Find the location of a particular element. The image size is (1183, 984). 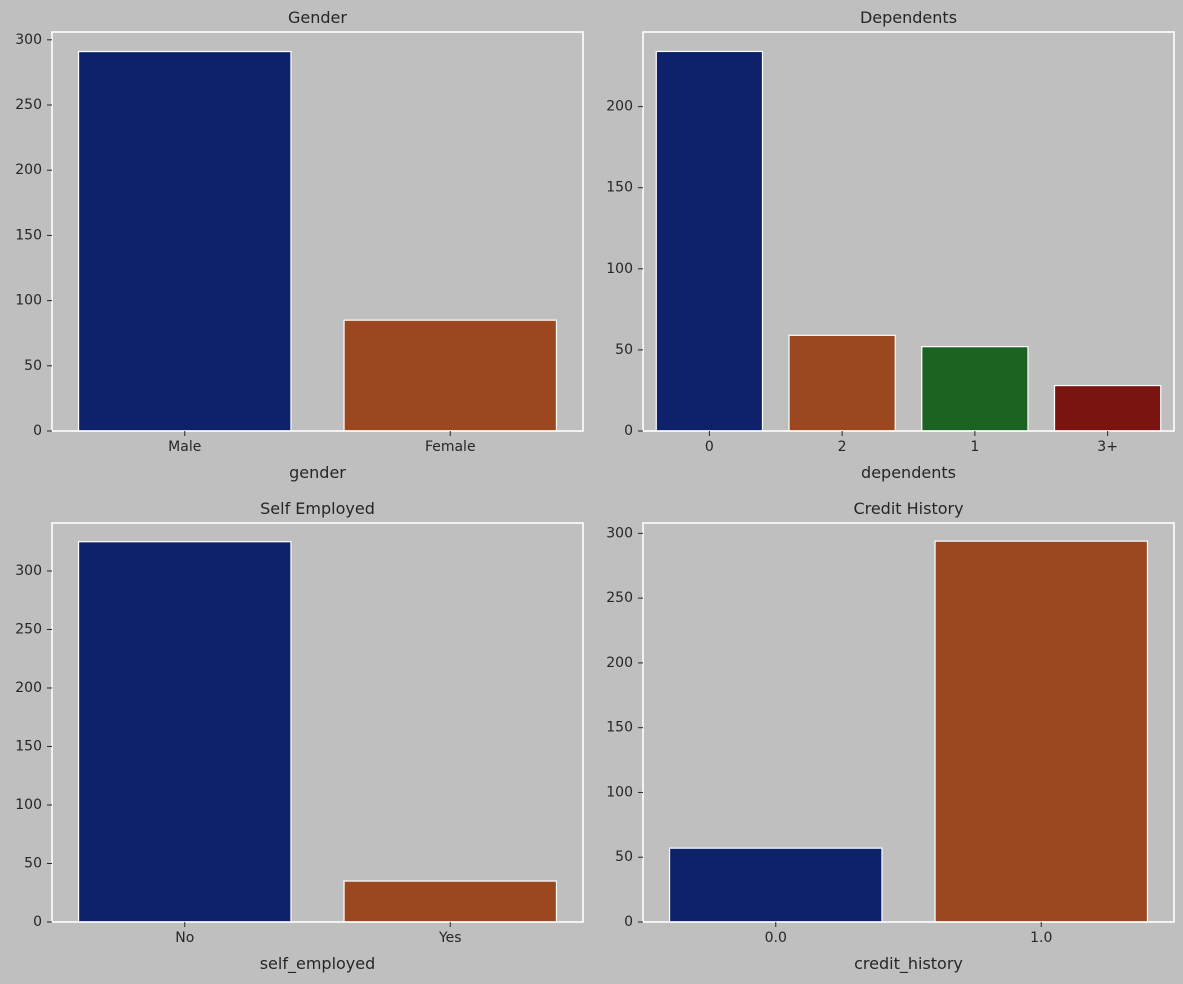

x-tick-label: 0 is located at coordinates (709, 447).